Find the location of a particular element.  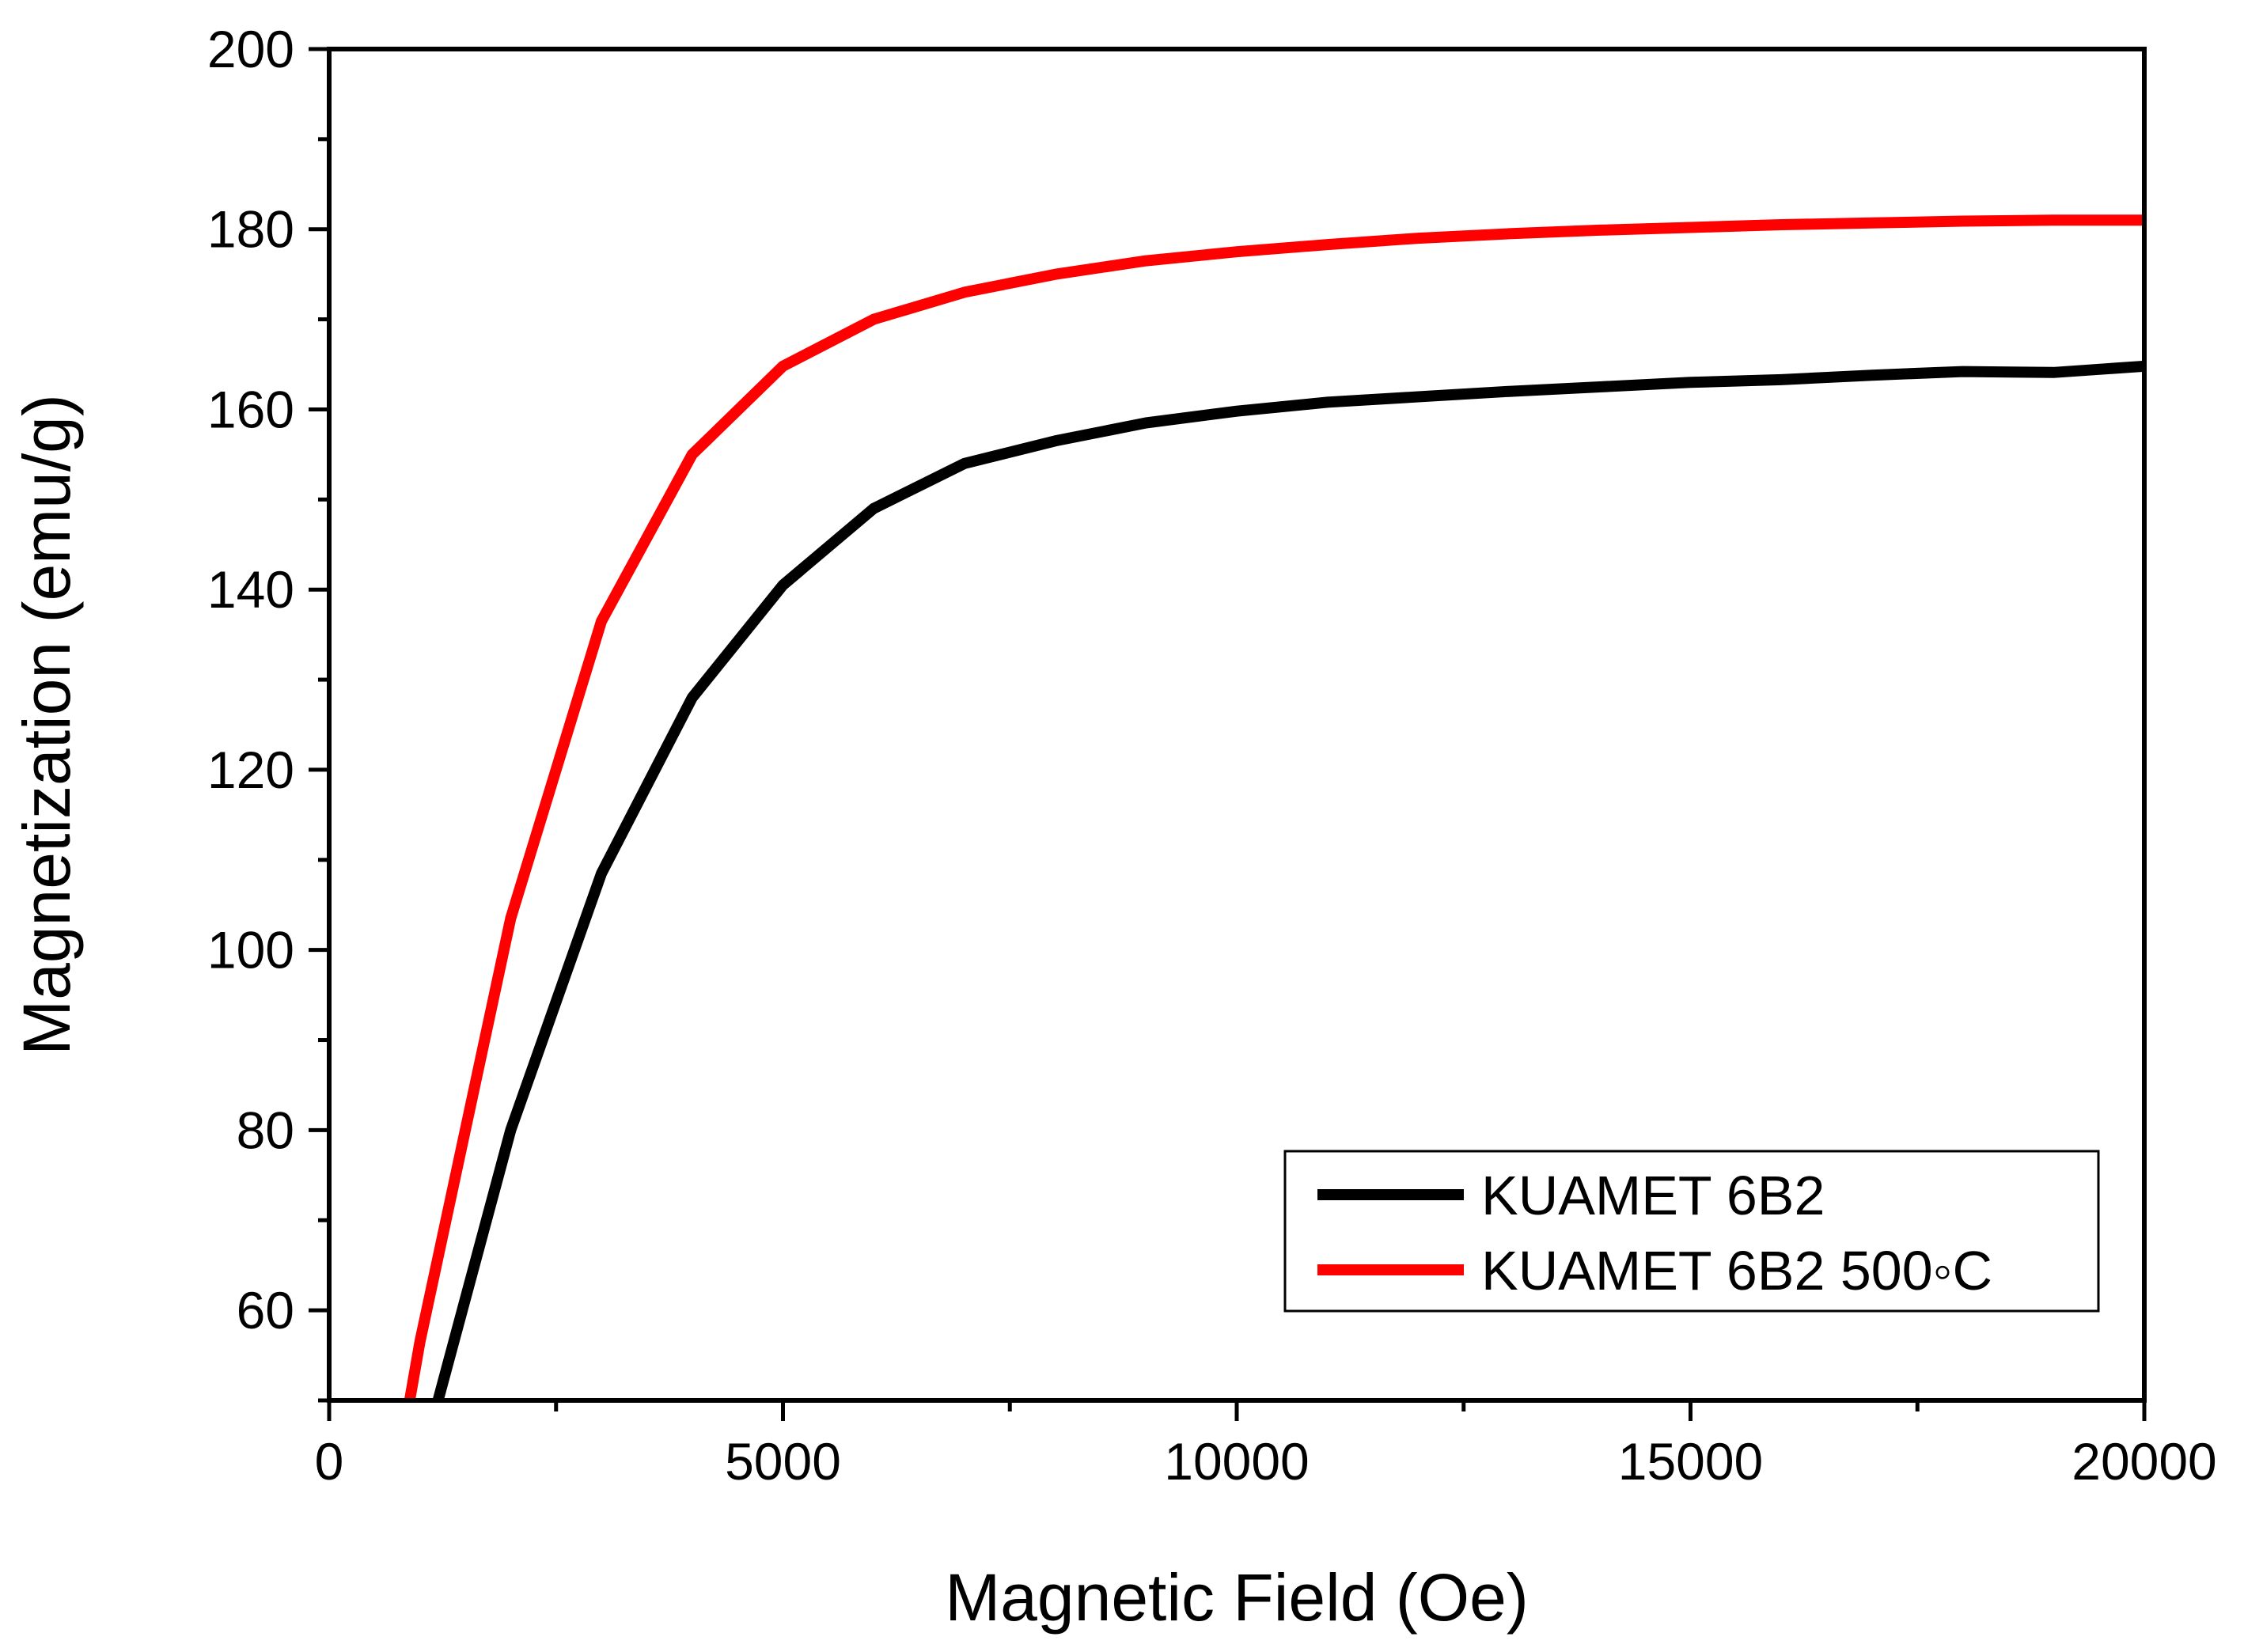

legend: KUAMET 6B2 KUAMET 6B2 500◦C is located at coordinates (1692, 1232).